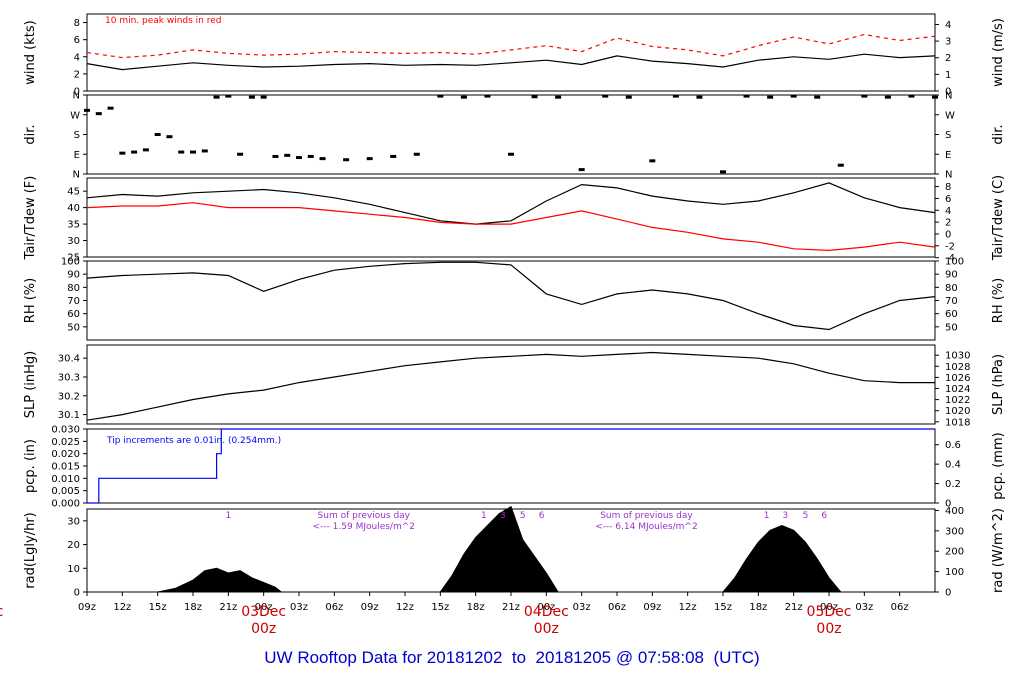 Image resolution: width=1024 pixels, height=700 pixels. Describe the element at coordinates (65, 454) in the screenshot. I see `y-tick-label: 0.020` at that location.